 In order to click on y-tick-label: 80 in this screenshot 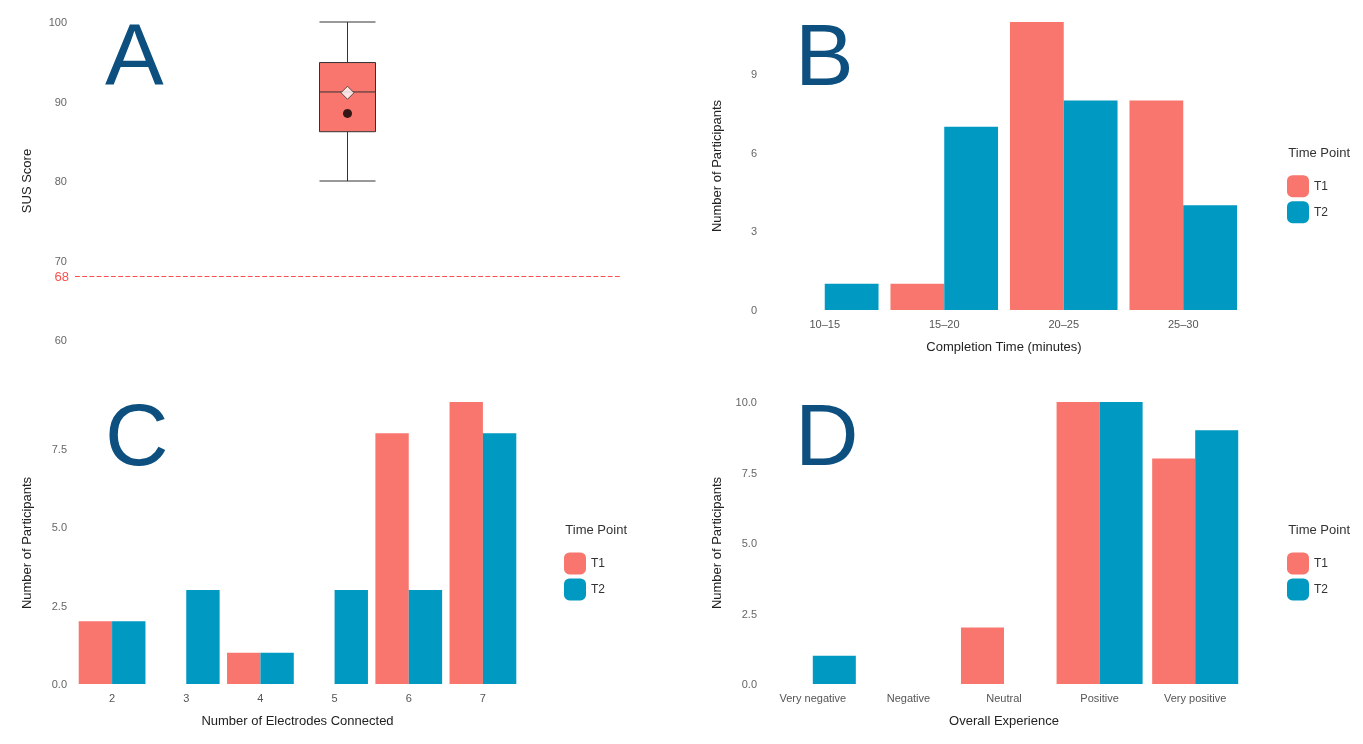, I will do `click(60, 181)`.